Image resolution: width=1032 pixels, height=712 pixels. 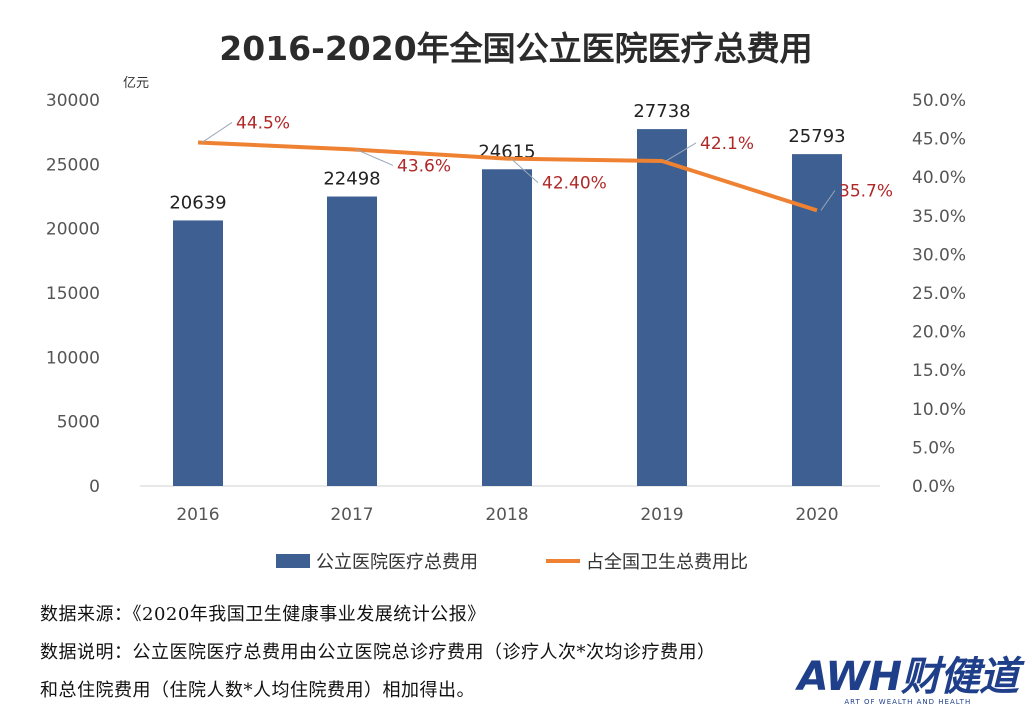 What do you see at coordinates (816, 515) in the screenshot?
I see `x-tick-label: 2020` at bounding box center [816, 515].